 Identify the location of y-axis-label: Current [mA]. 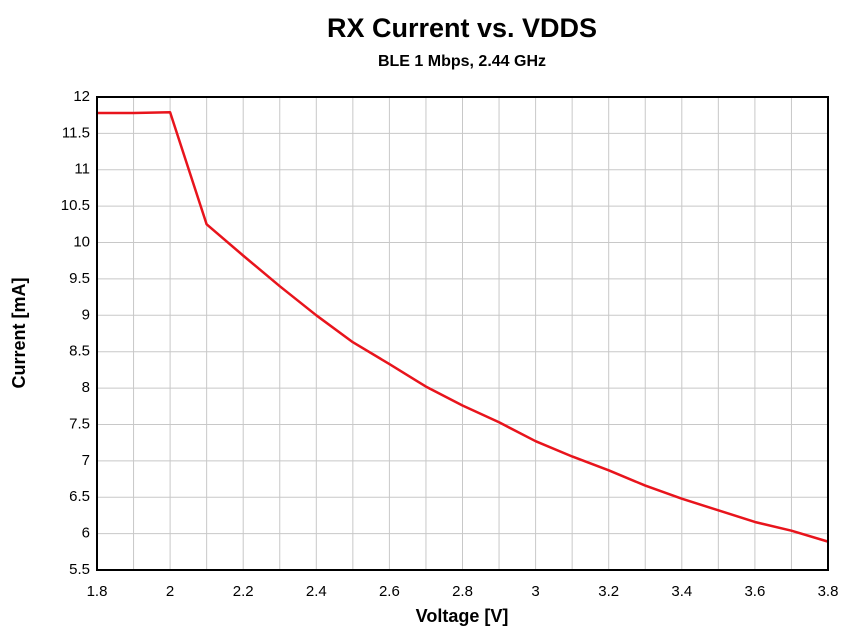
(19, 333).